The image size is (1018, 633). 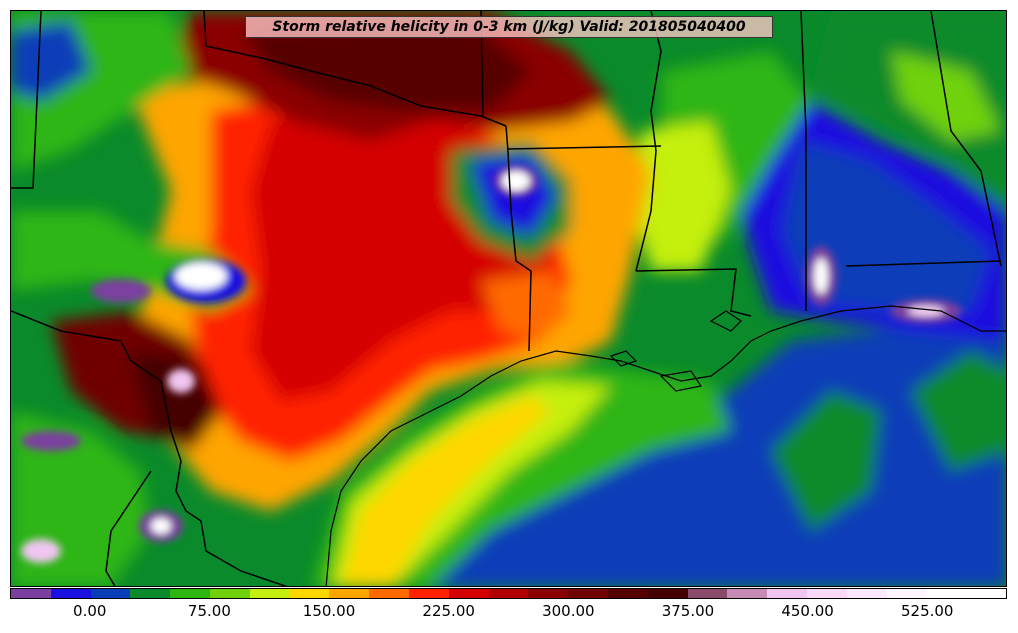 I want to click on colorbar-tick-label: 300.00, so click(x=568, y=611).